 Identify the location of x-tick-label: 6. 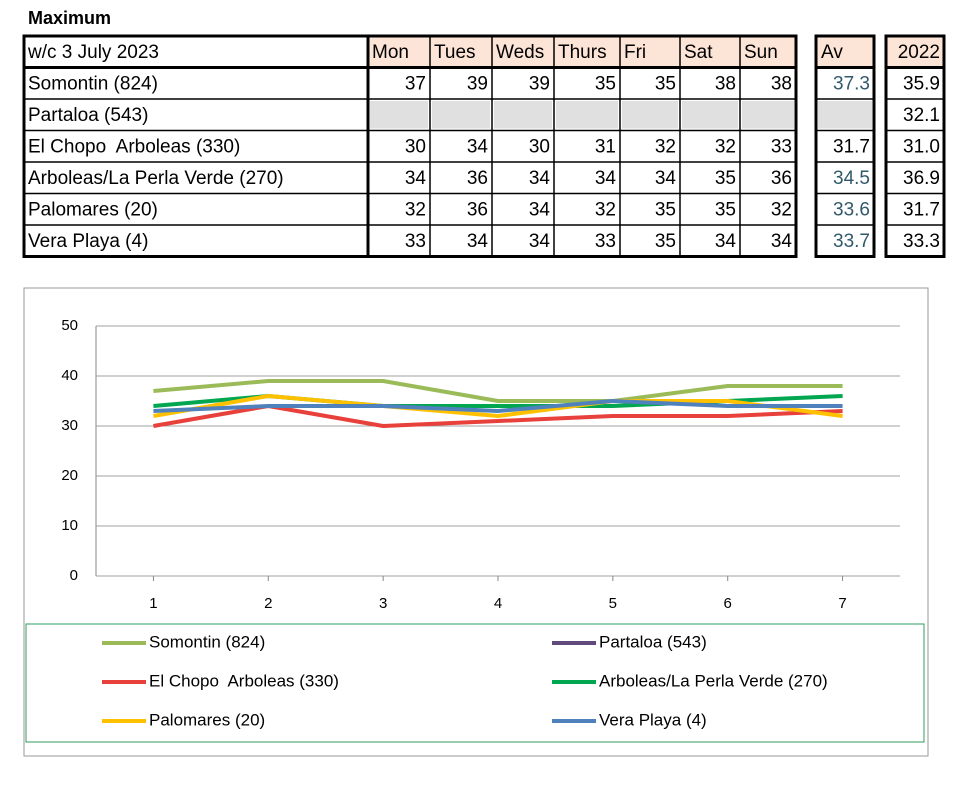
(728, 603).